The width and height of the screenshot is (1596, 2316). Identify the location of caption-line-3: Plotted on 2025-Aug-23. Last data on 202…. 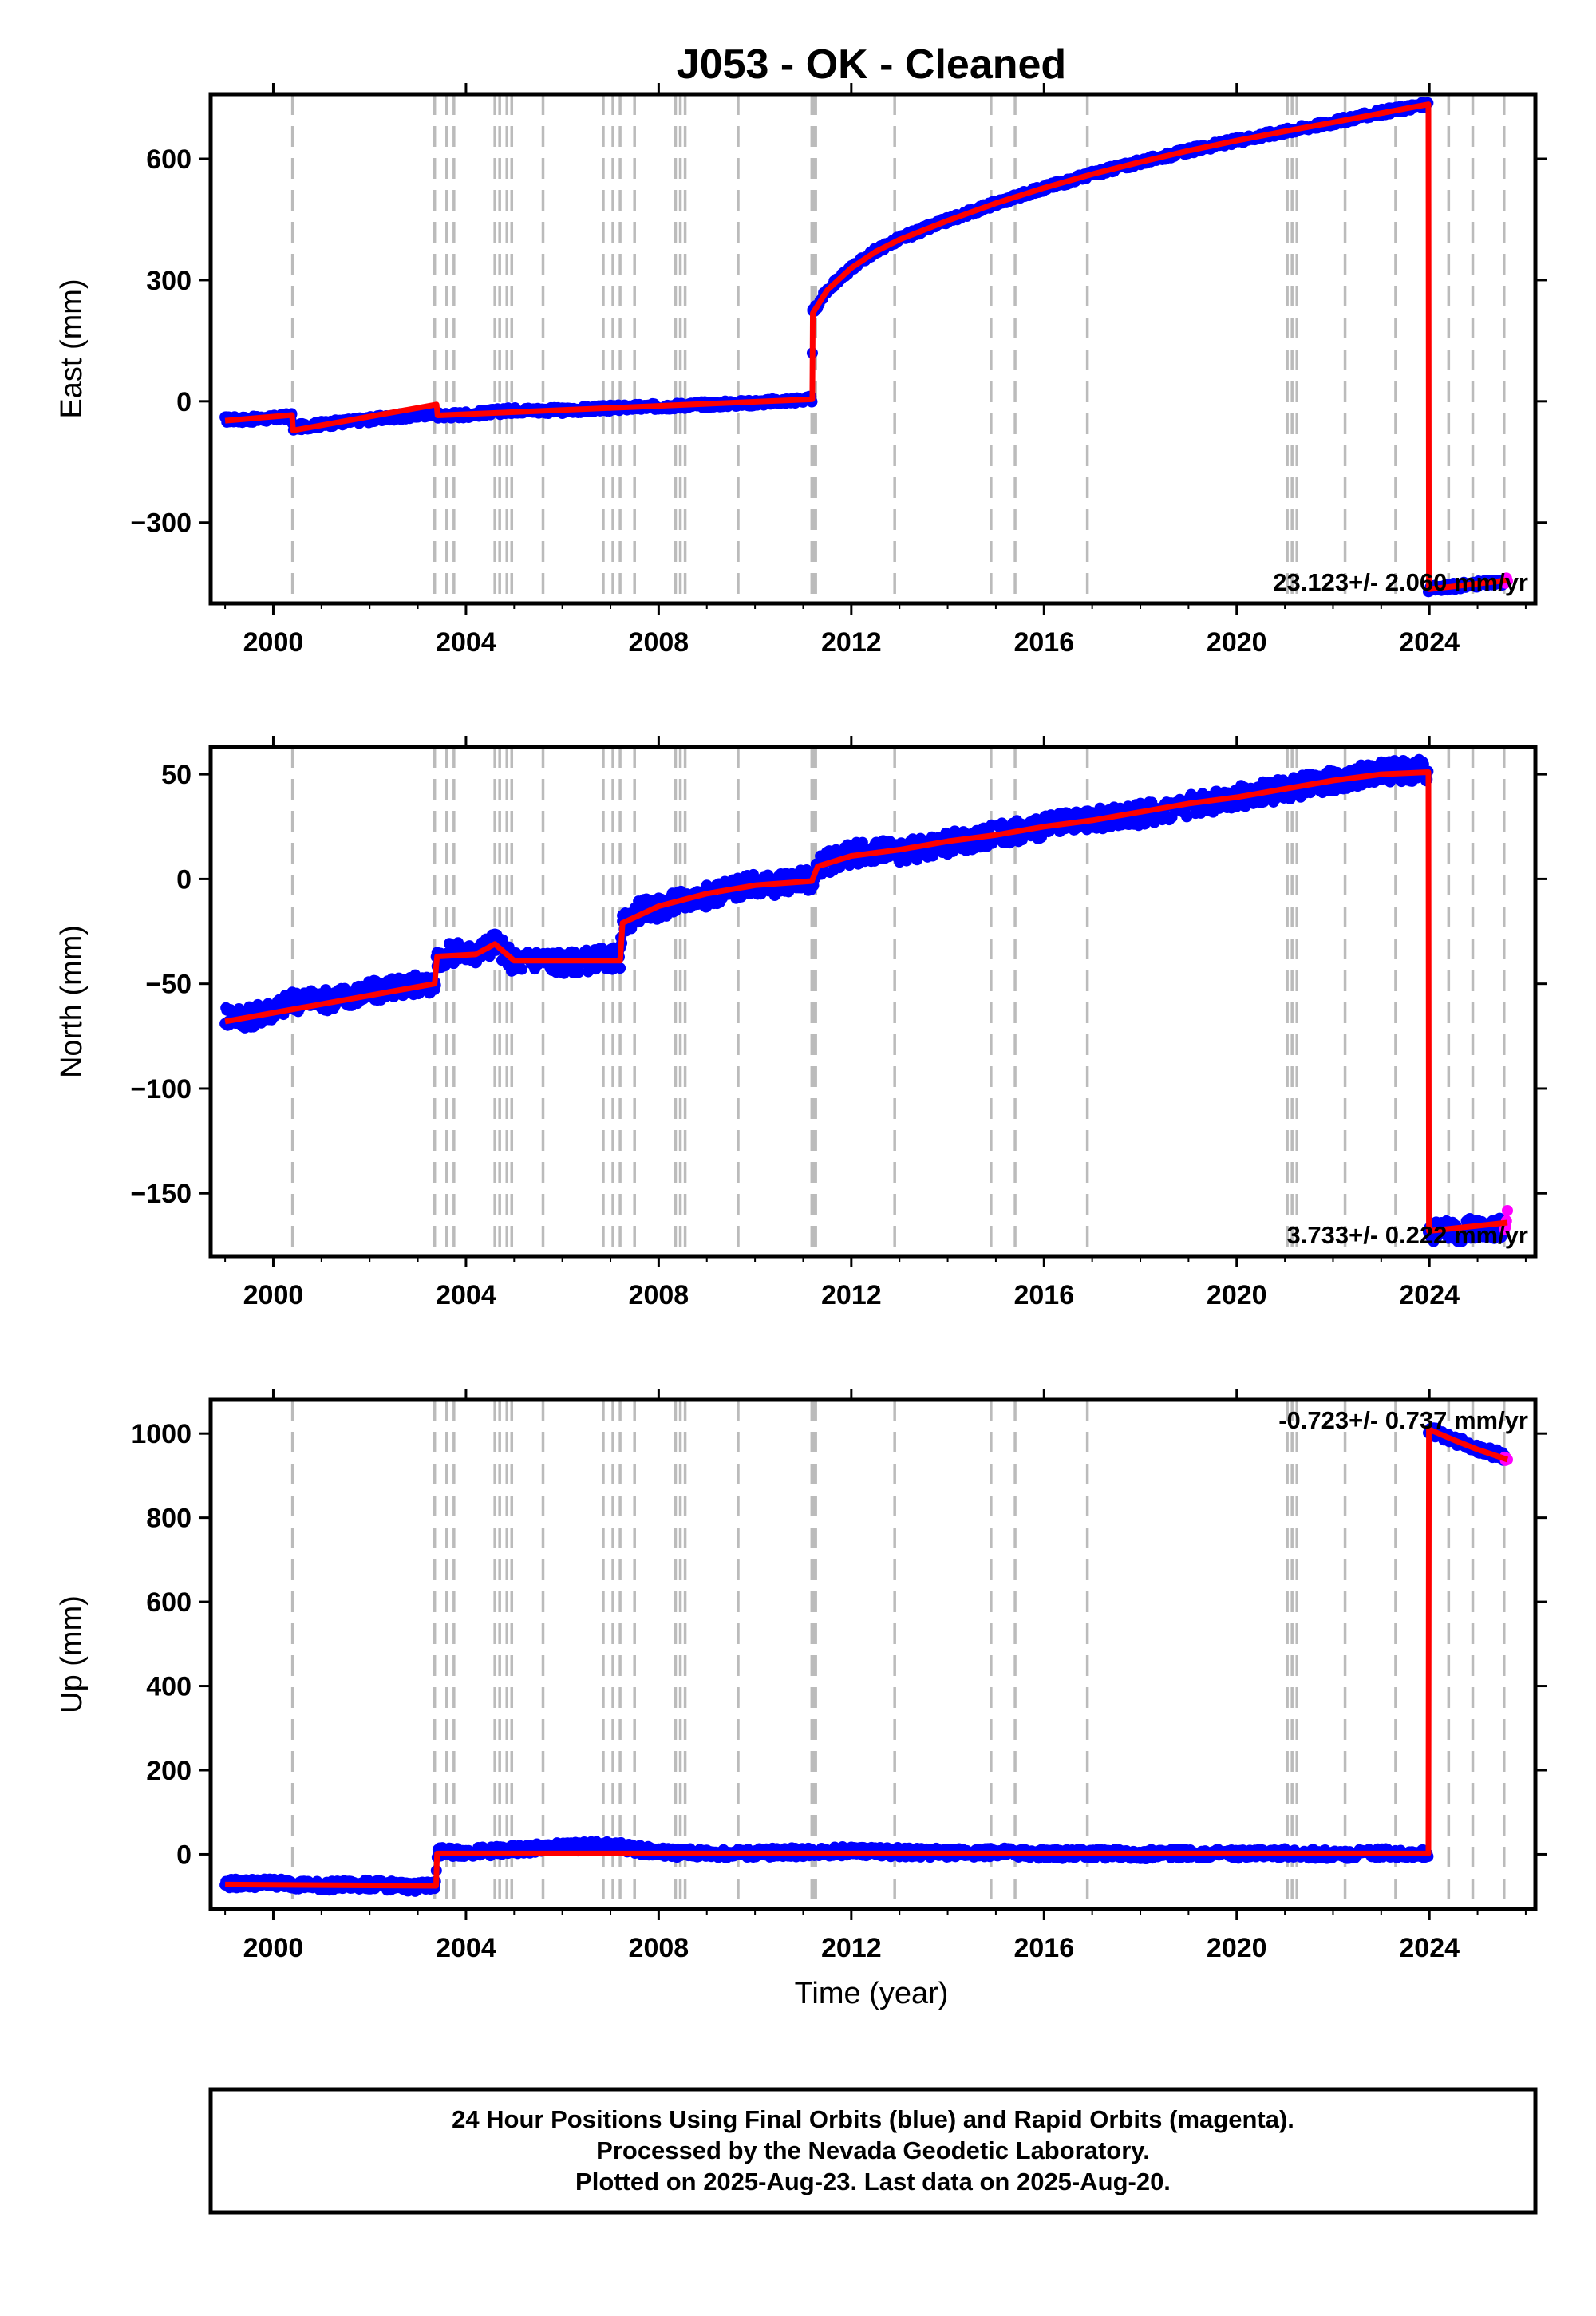
(873, 2181).